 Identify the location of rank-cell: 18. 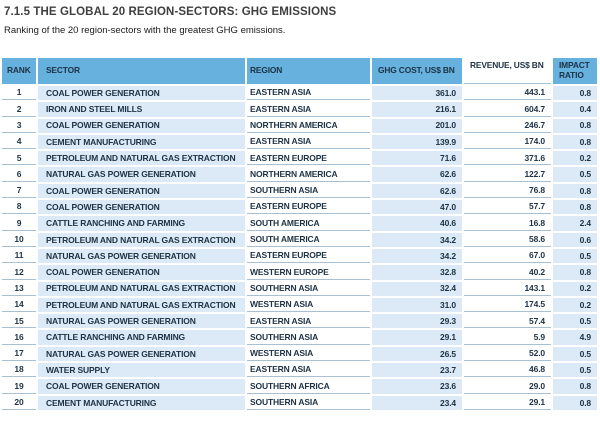
(19, 370).